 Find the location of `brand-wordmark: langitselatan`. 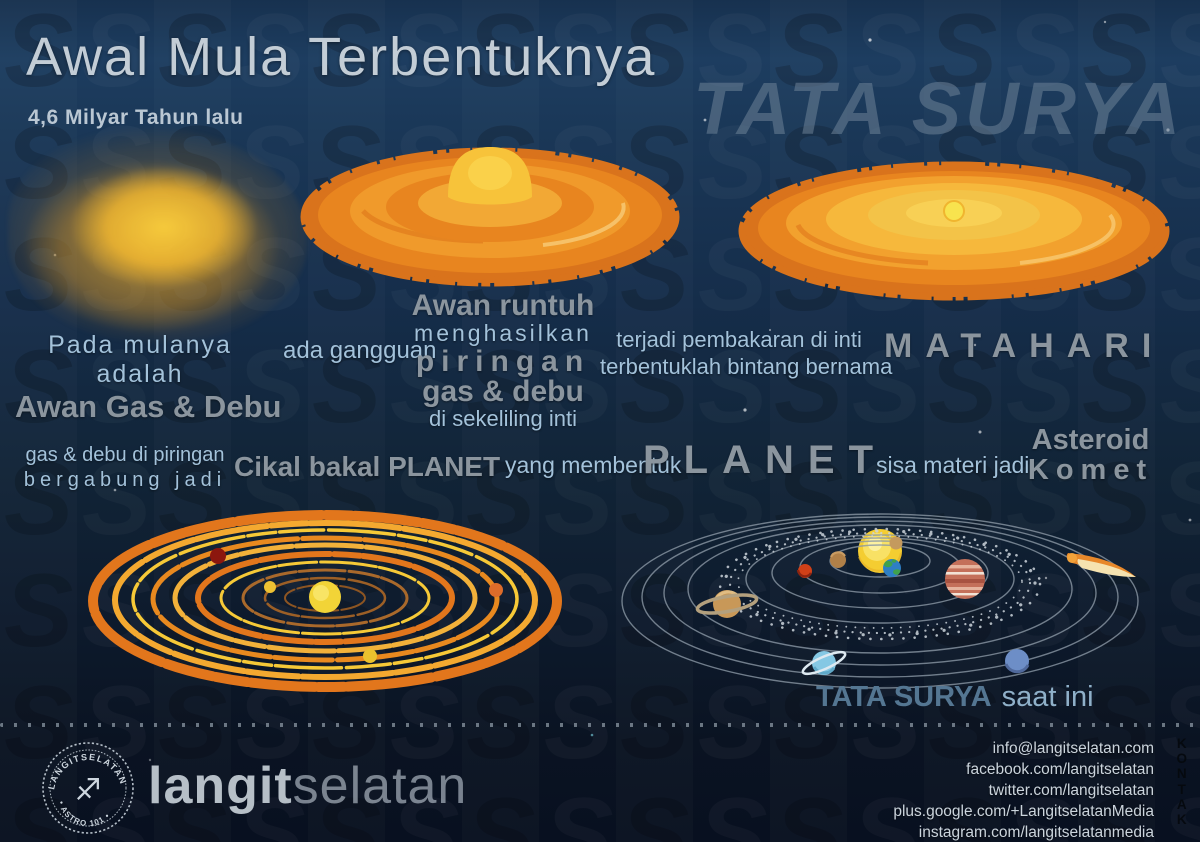

brand-wordmark: langitselatan is located at coordinates (307, 786).